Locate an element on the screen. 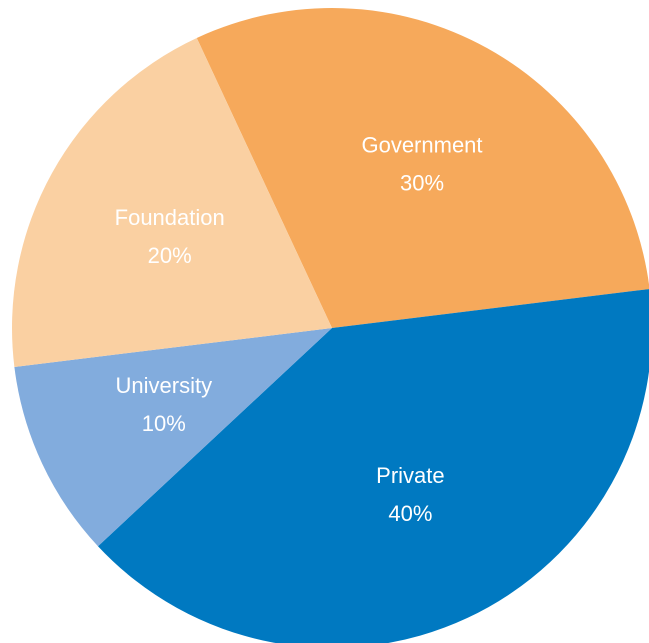 This screenshot has width=649, height=643. slice-label-foundation: Foundation is located at coordinates (170, 217).